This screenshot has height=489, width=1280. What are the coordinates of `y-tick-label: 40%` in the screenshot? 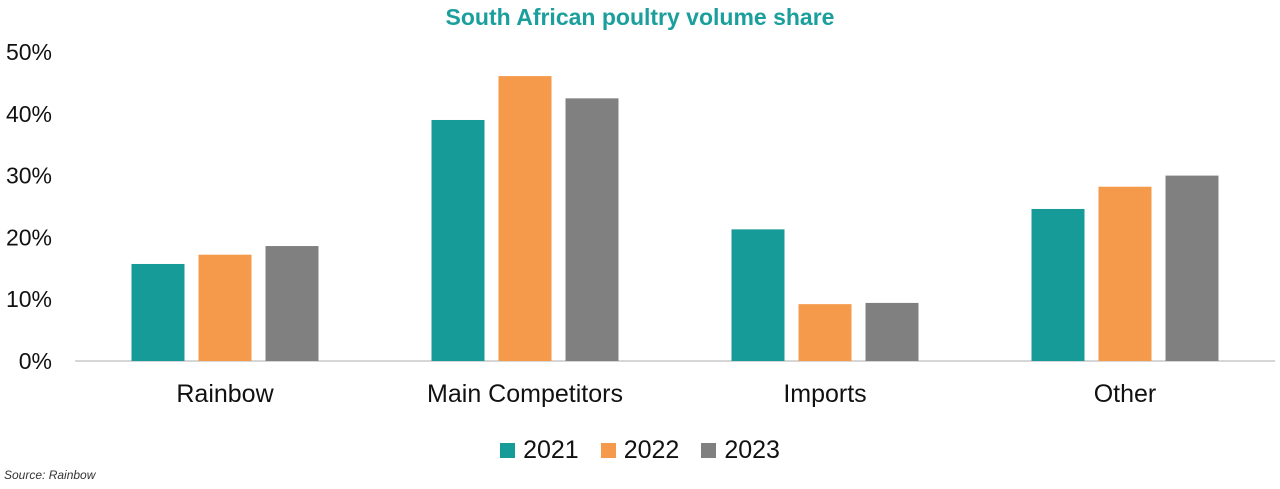 It's located at (29, 114).